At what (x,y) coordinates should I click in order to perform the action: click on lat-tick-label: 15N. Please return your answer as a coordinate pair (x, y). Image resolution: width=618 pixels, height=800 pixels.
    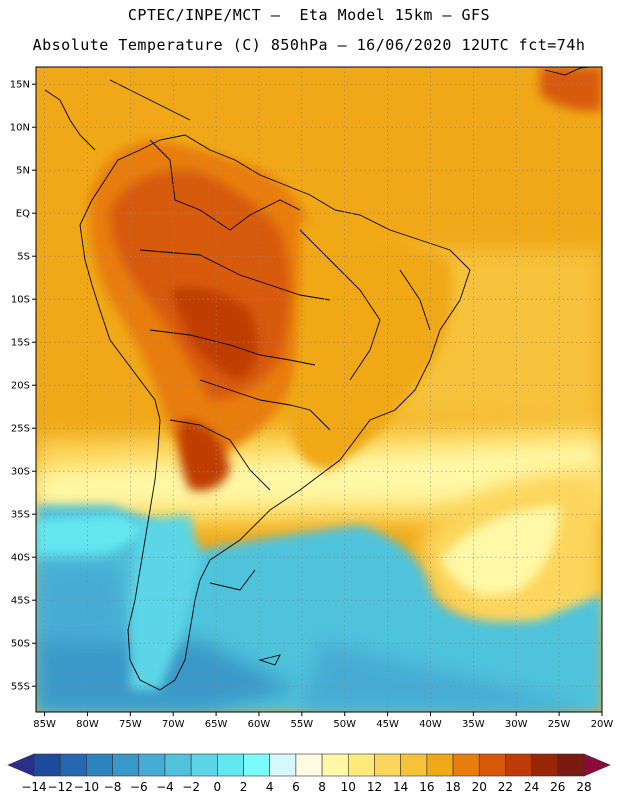
    Looking at the image, I should click on (20, 85).